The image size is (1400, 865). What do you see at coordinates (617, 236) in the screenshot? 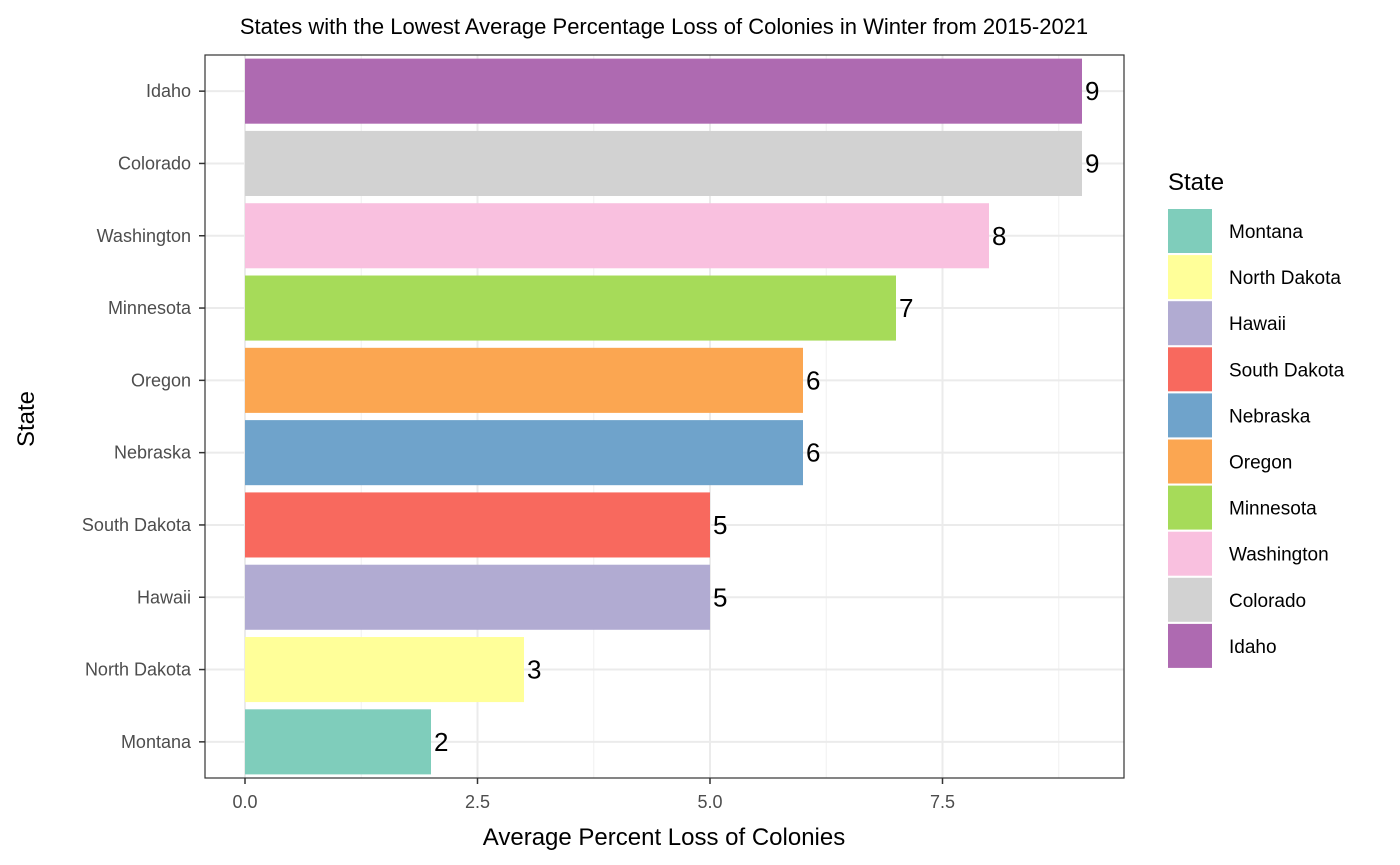
I see `bar-washington` at bounding box center [617, 236].